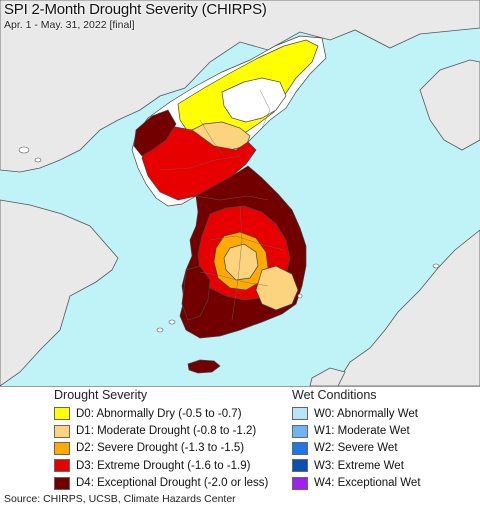 The height and width of the screenshot is (510, 480). I want to click on swatch-w2, so click(300, 448).